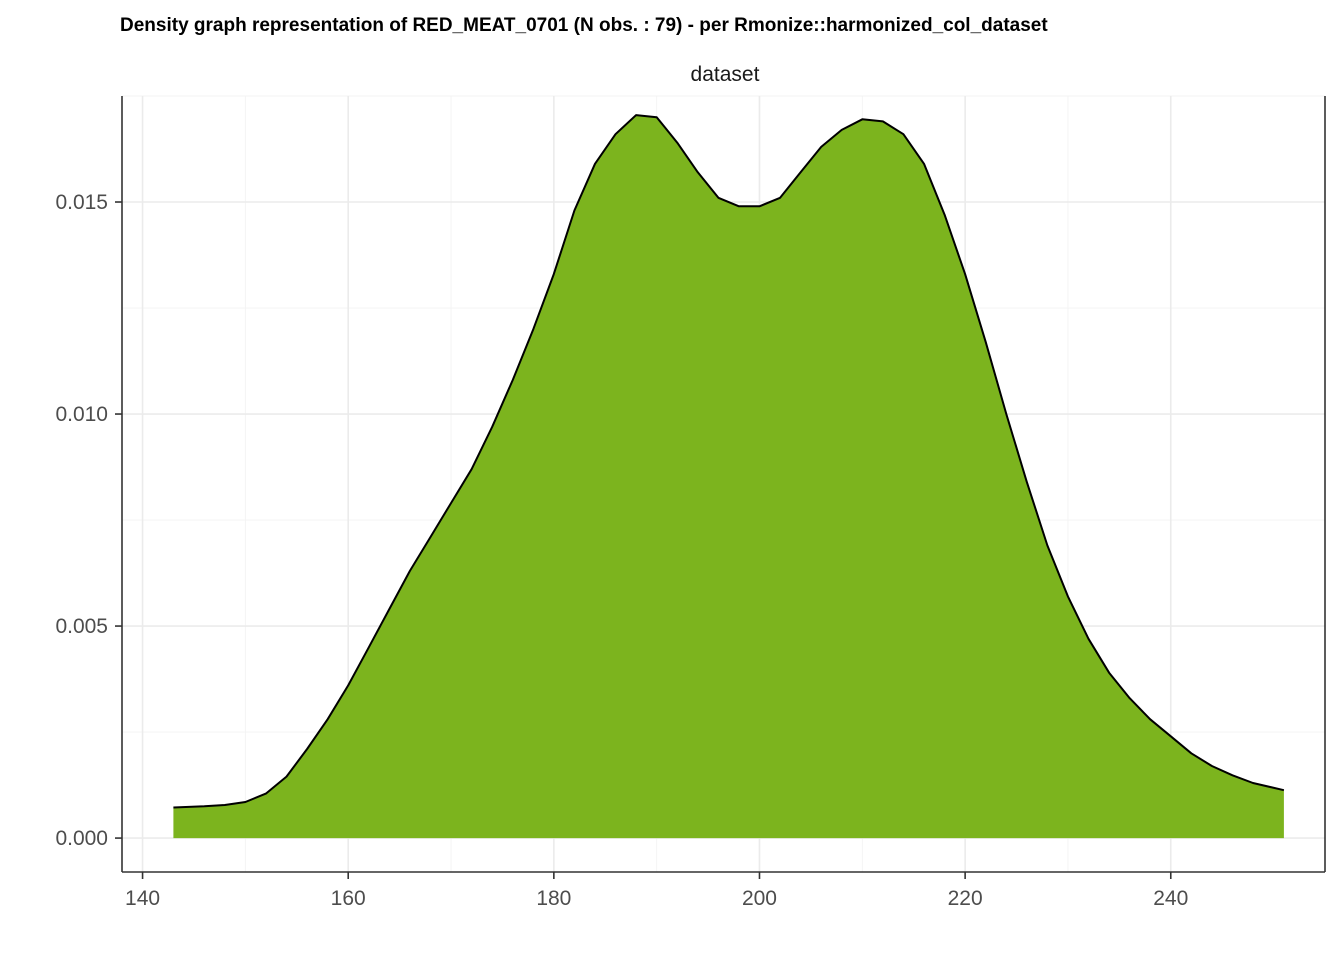  Describe the element at coordinates (81, 202) in the screenshot. I see `y-tick-label: 0.015` at that location.